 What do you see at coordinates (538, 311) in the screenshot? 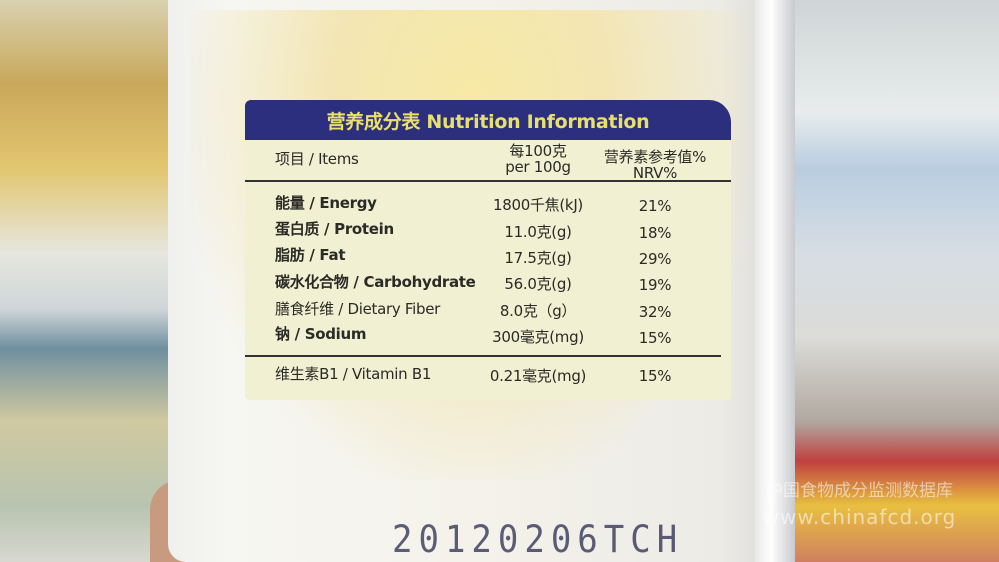
I see `row-amount: 8.0克（g）` at bounding box center [538, 311].